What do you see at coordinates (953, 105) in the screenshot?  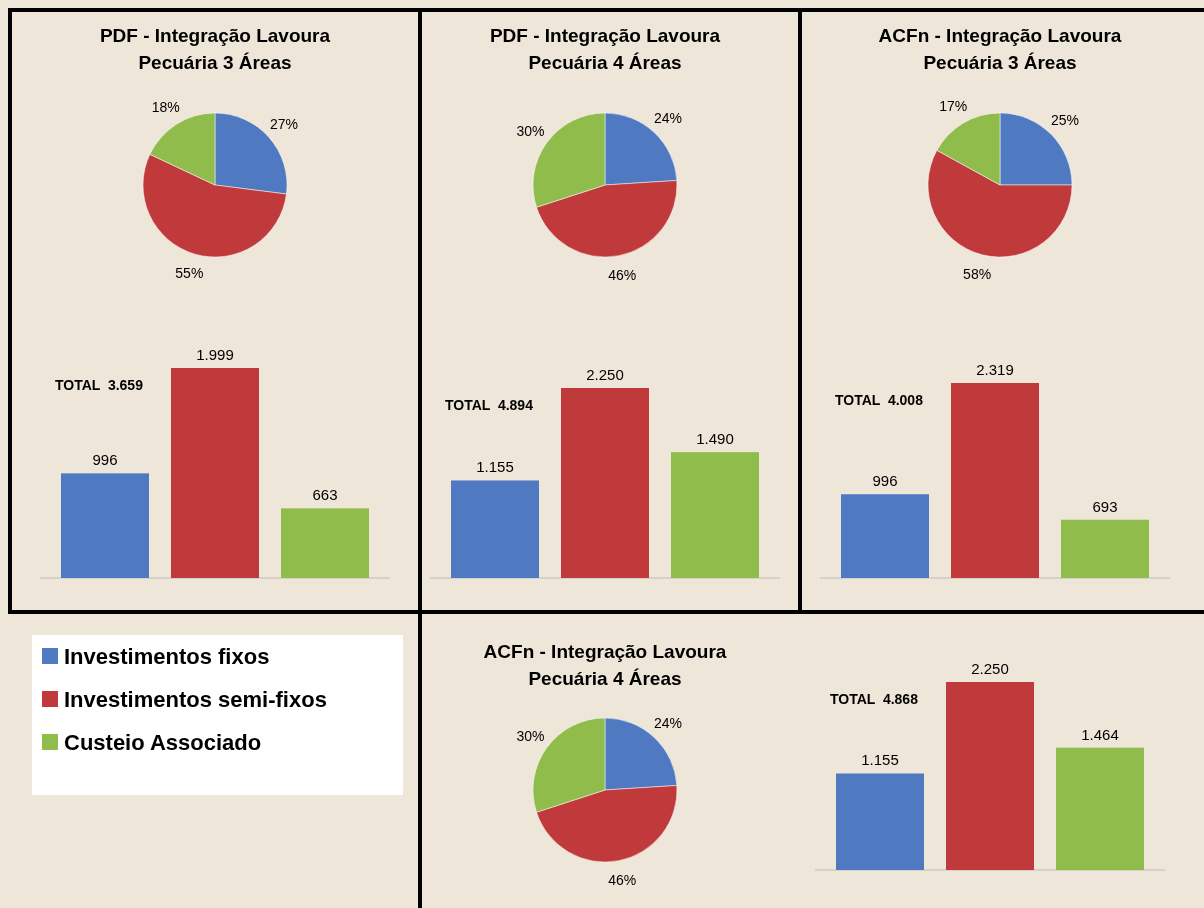 I see `data-label: 17%` at bounding box center [953, 105].